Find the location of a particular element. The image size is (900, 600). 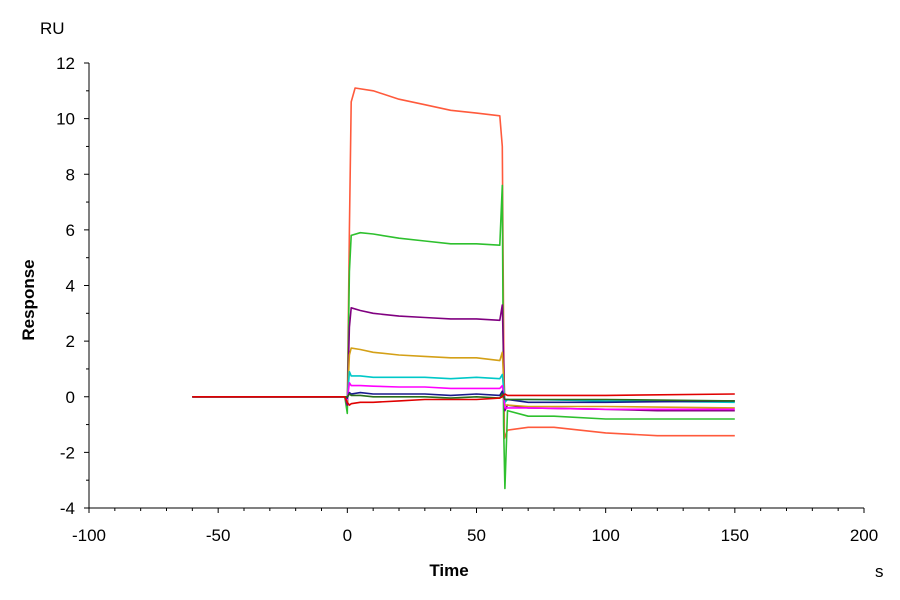

x-axis-title: Time is located at coordinates (448, 570).